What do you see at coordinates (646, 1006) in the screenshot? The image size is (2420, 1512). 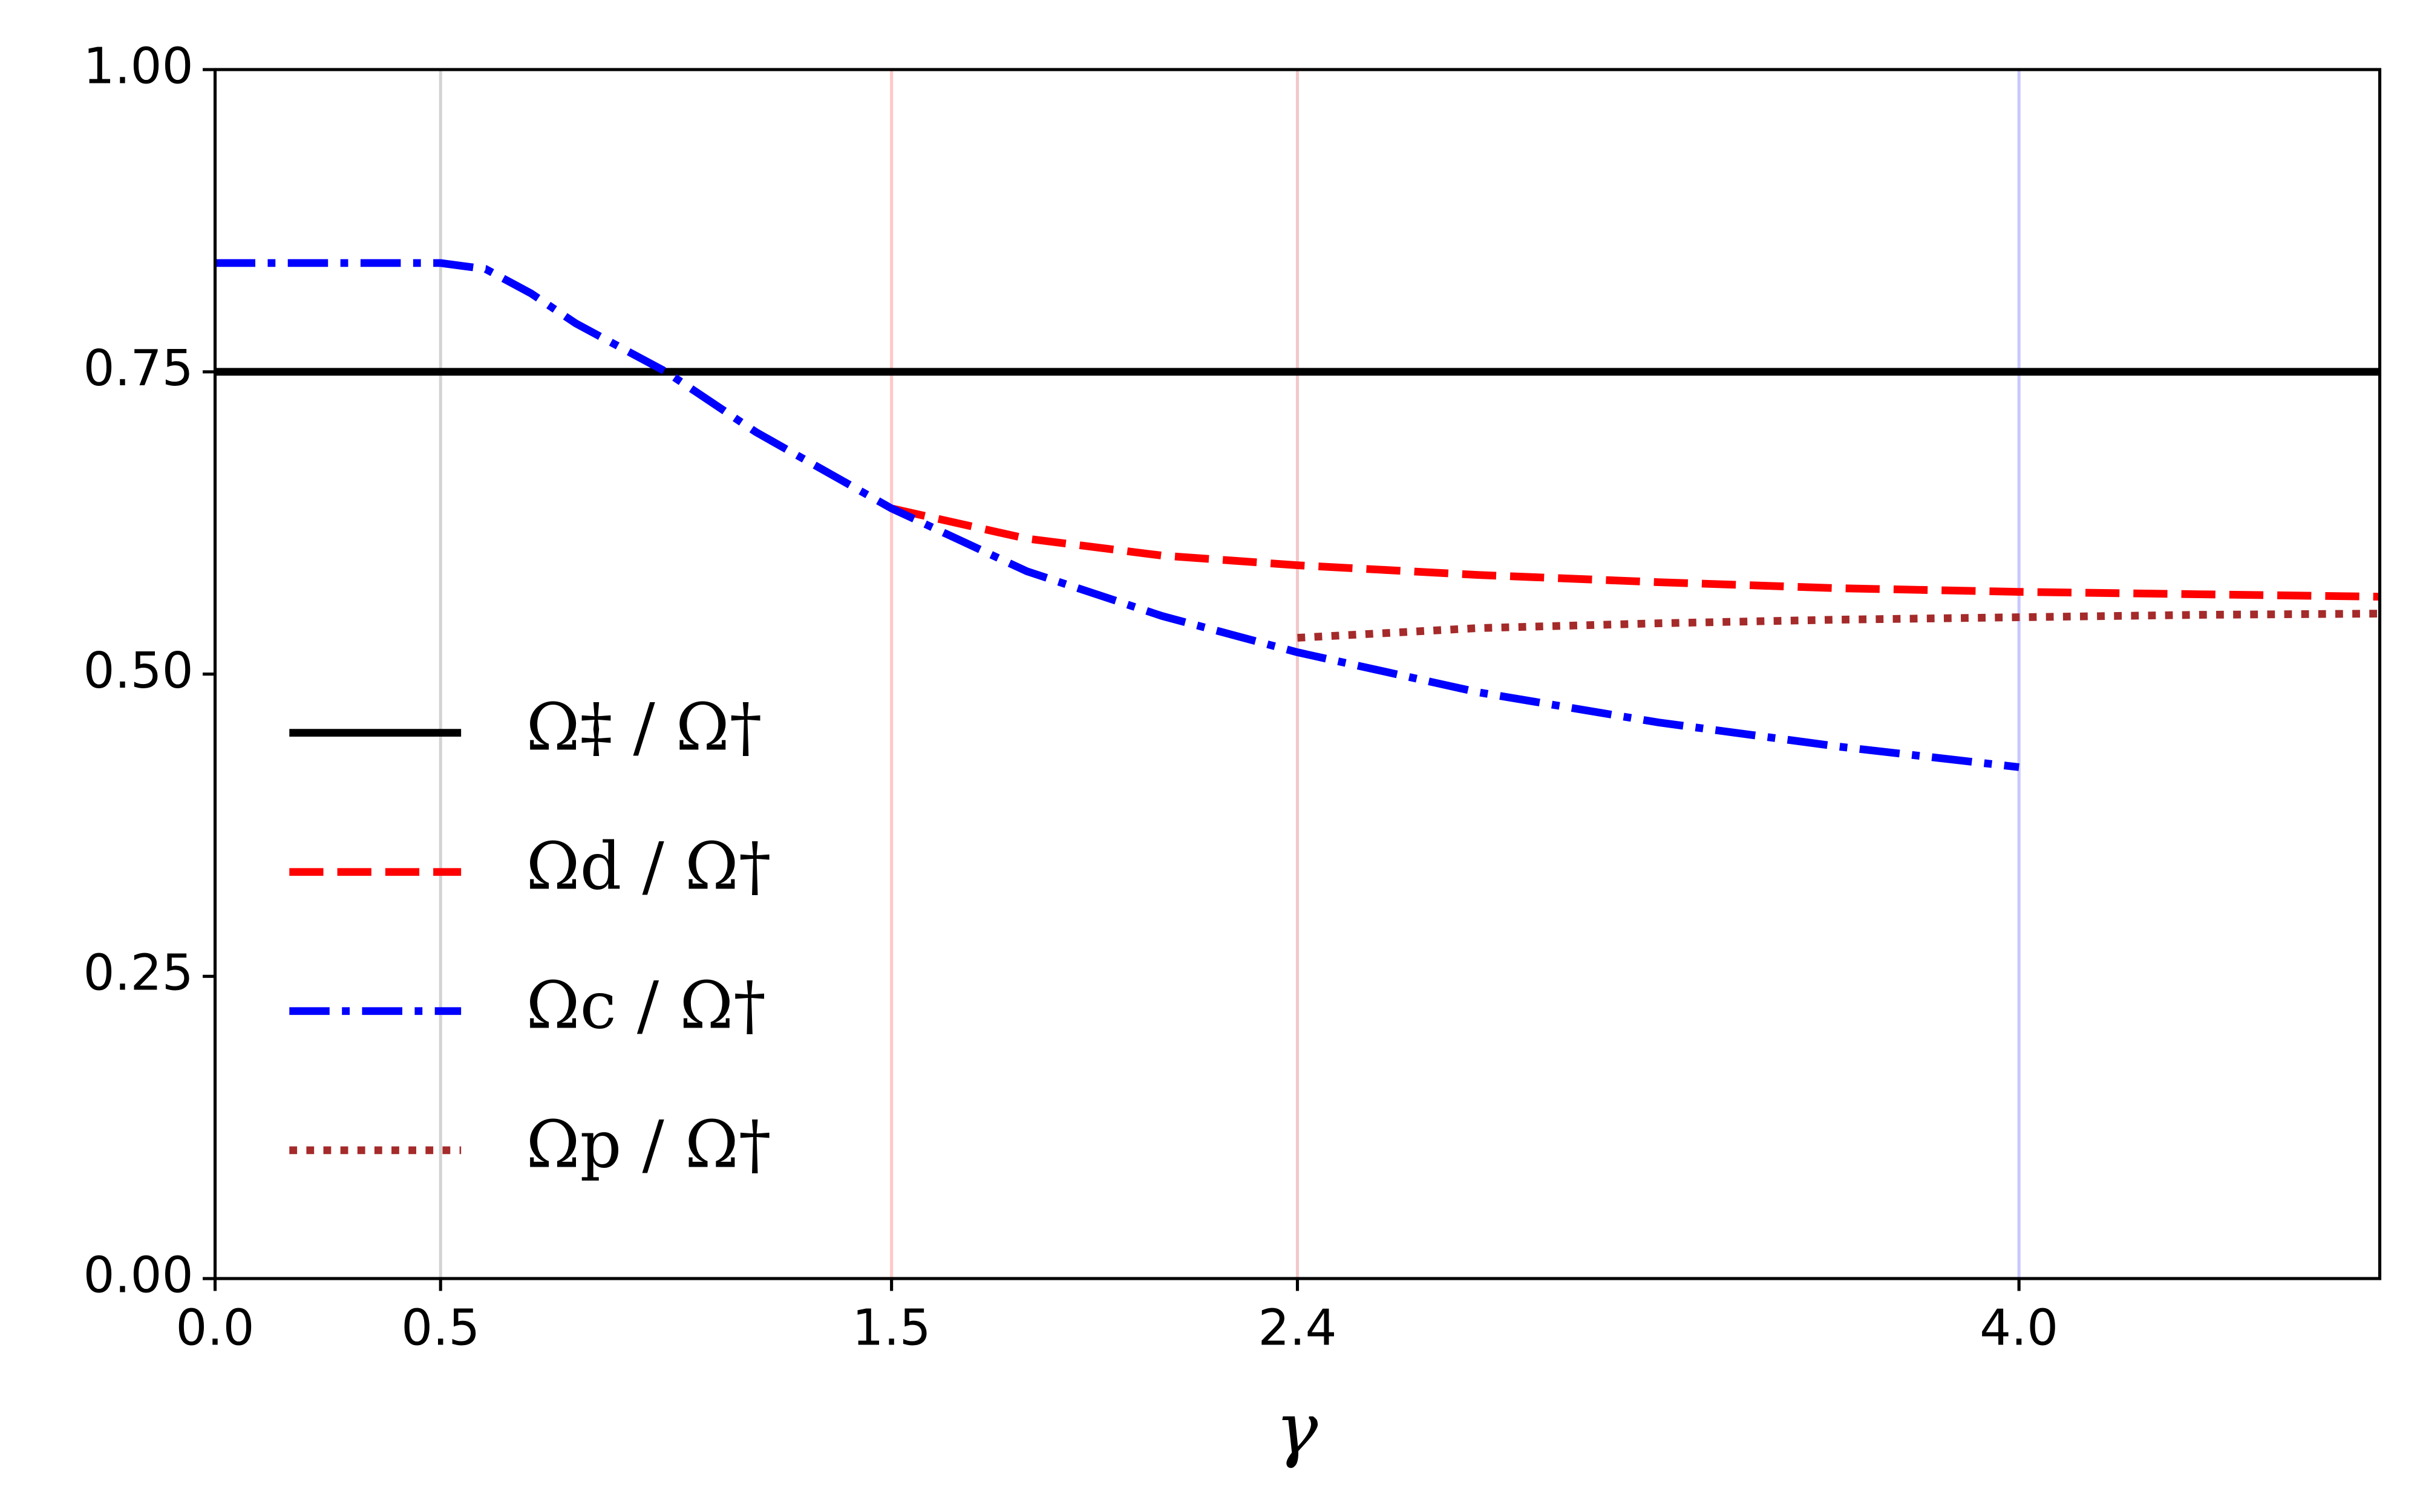 I see `legend-label: Ωc / Ω†` at bounding box center [646, 1006].